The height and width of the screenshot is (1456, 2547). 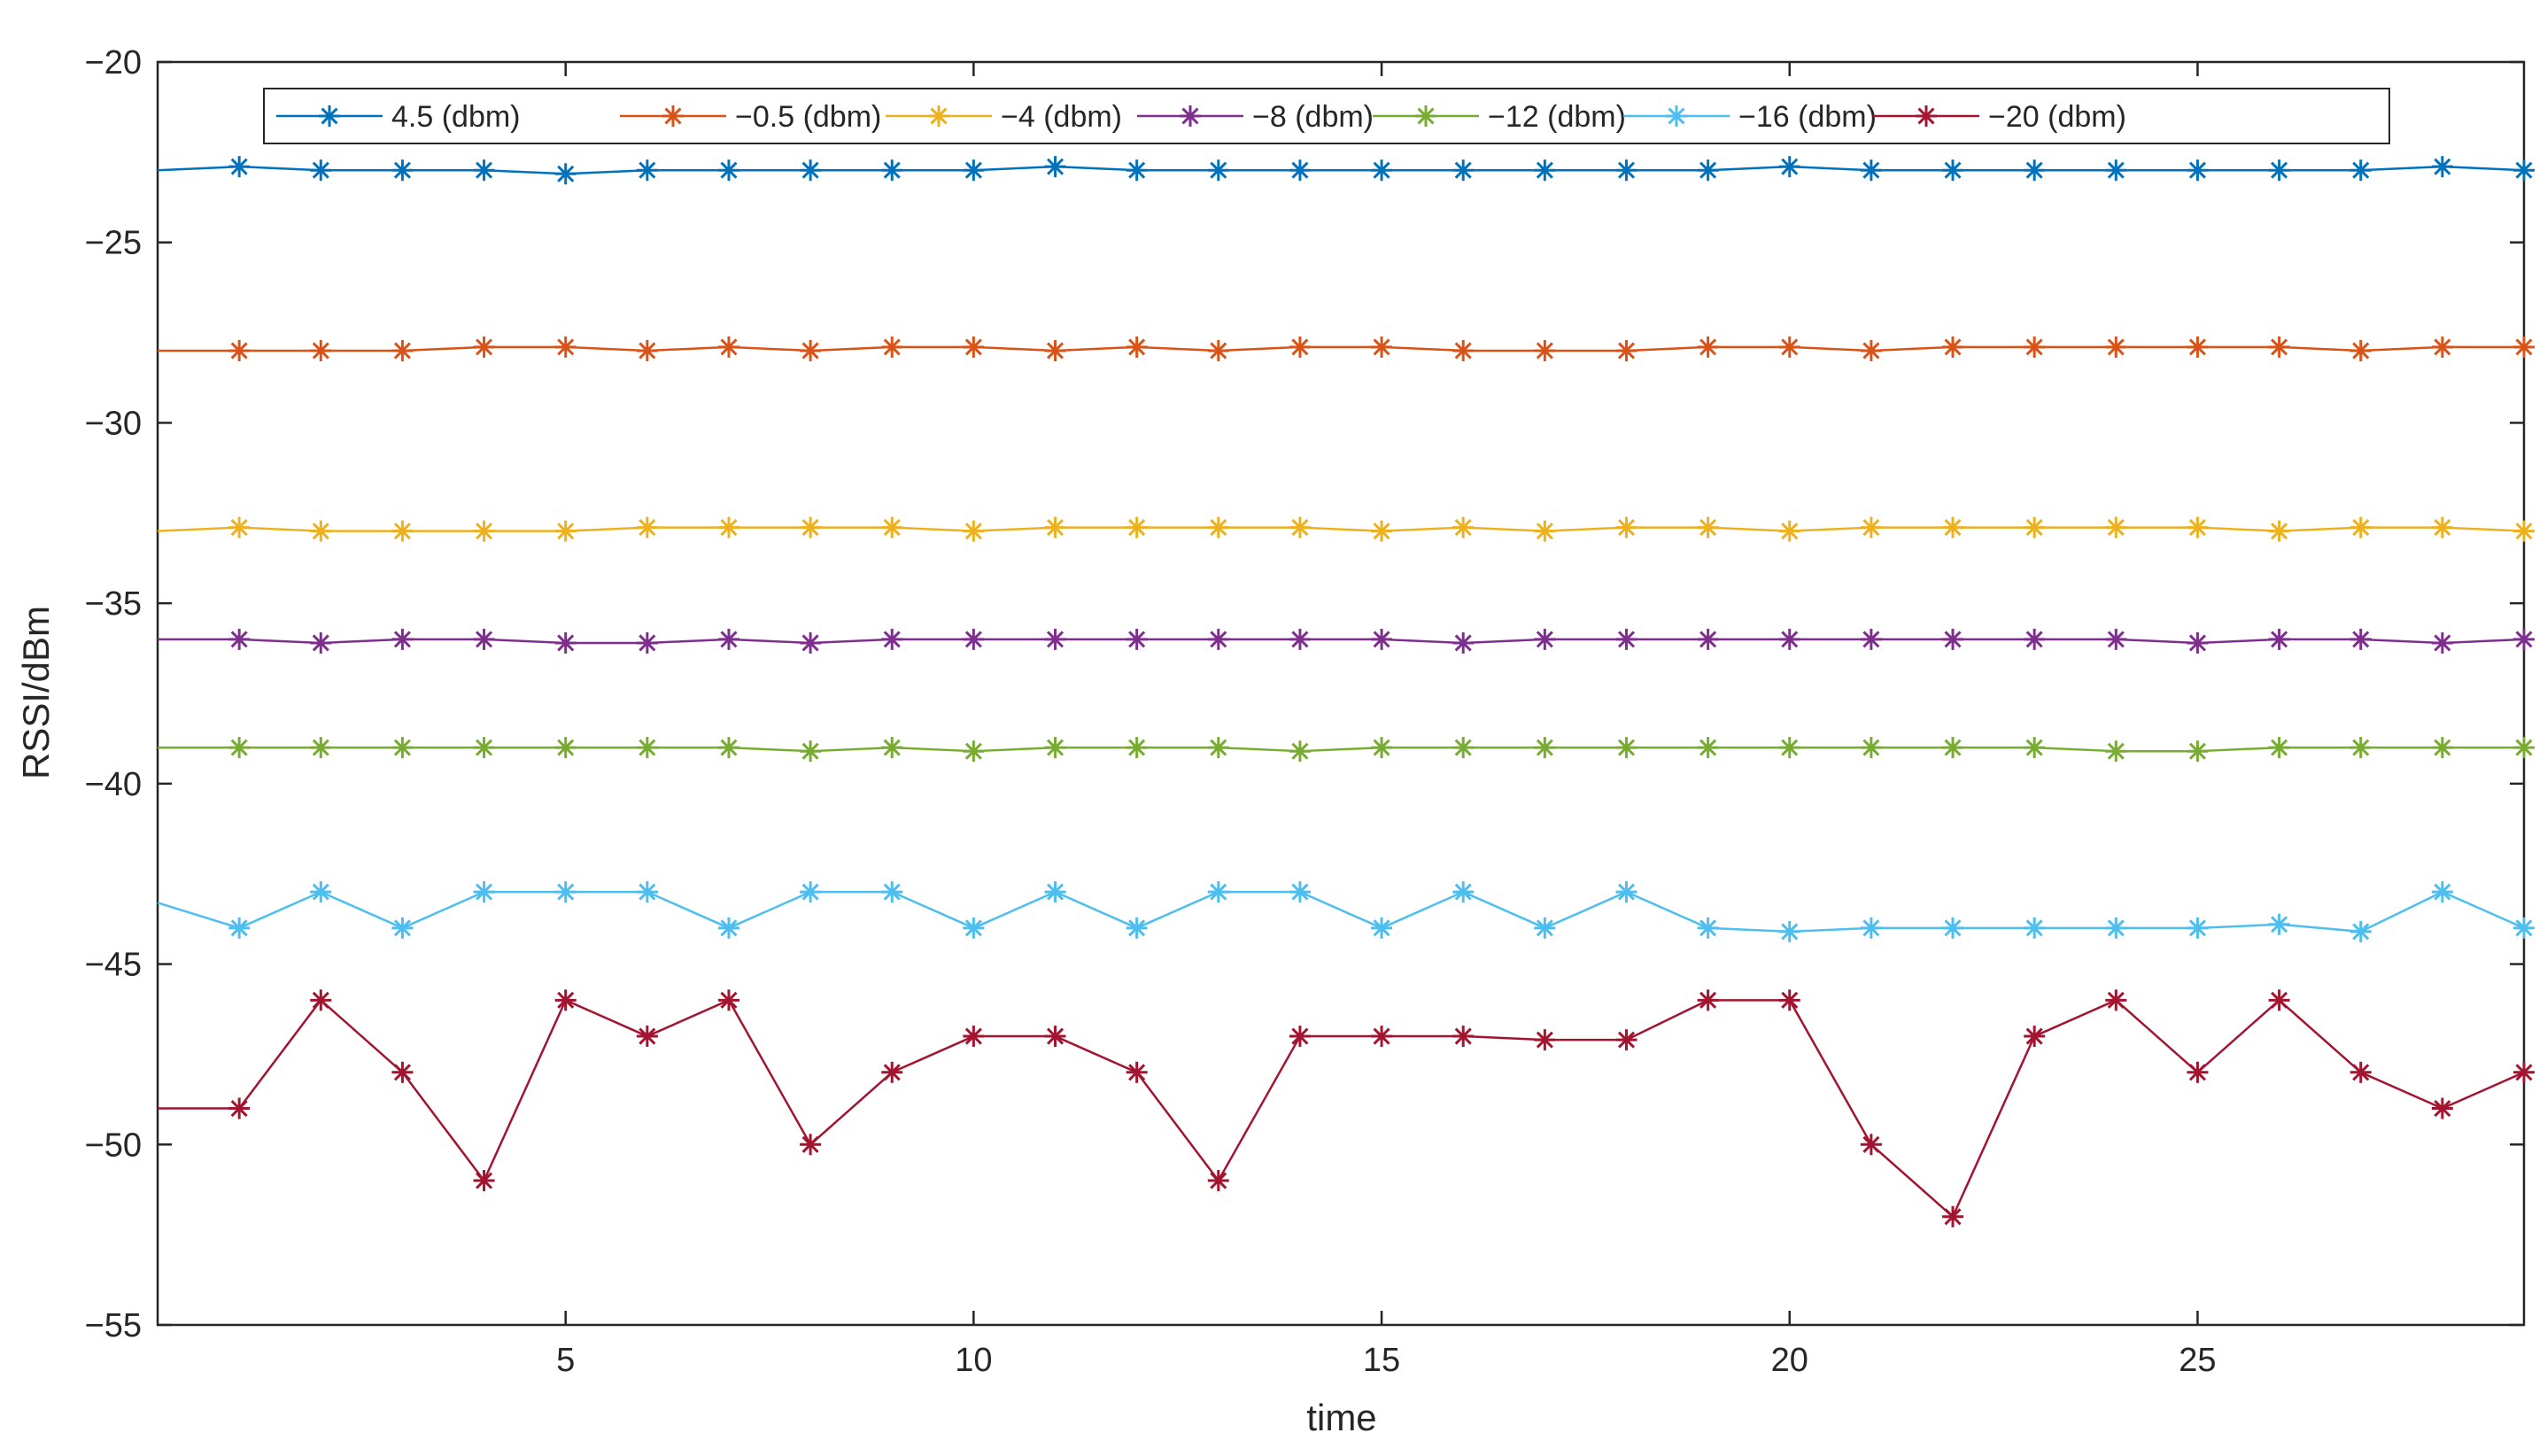 What do you see at coordinates (114, 63) in the screenshot?
I see `y-tick-label: −20` at bounding box center [114, 63].